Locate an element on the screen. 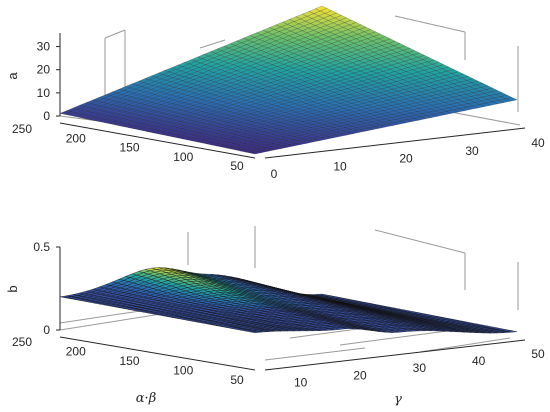 The width and height of the screenshot is (550, 412). x-tick-label-a: 30 is located at coordinates (472, 151).